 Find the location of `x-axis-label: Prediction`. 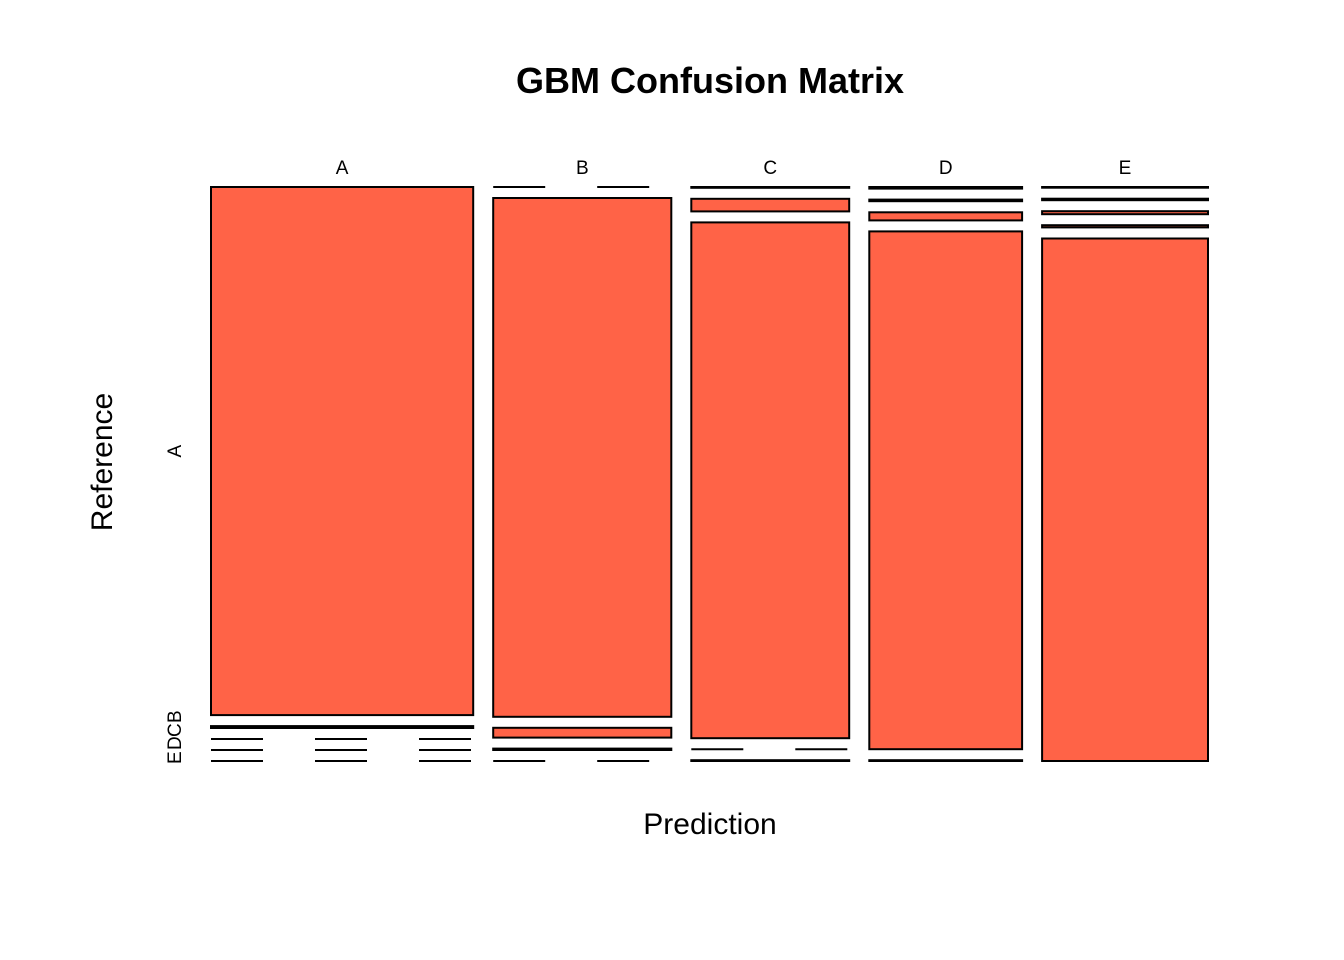

x-axis-label: Prediction is located at coordinates (709, 824).